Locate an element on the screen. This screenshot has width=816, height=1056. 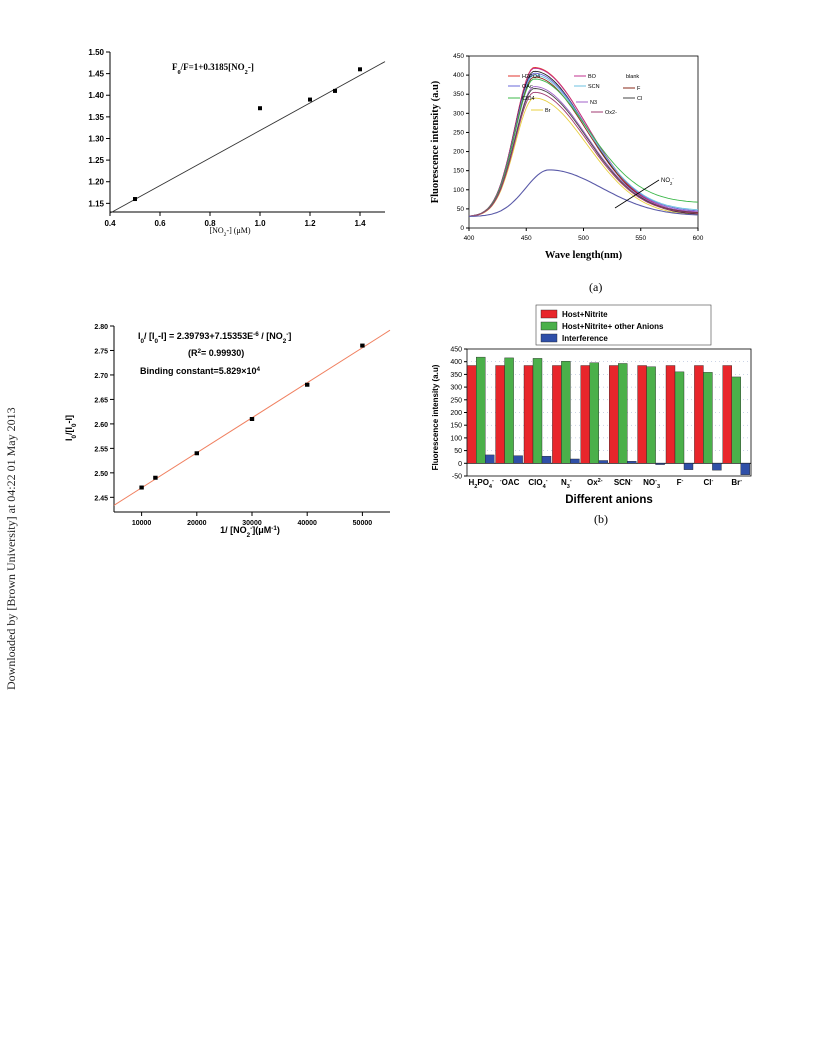
x-tick-label: 0.4 is located at coordinates (110, 223).